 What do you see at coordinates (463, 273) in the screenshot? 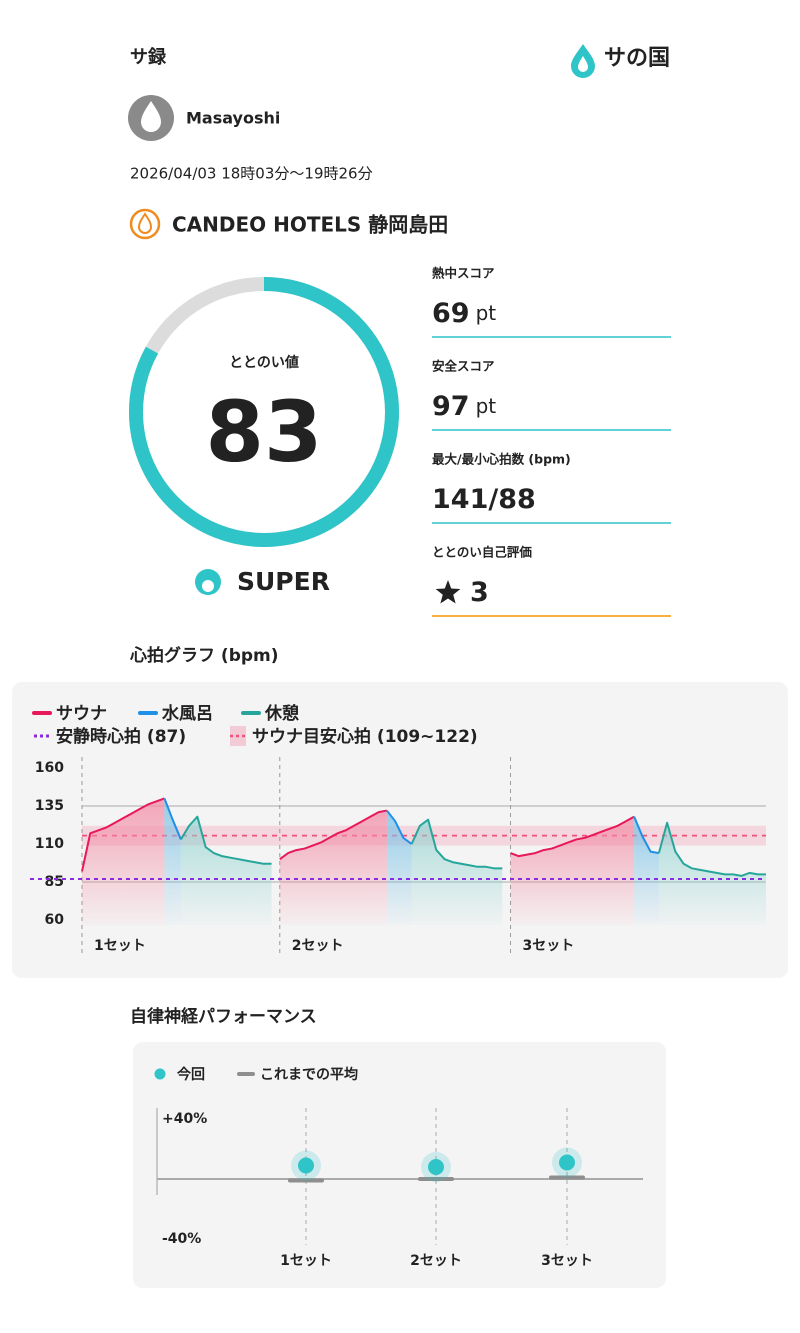
I see `stat-label: 熱中スコア` at bounding box center [463, 273].